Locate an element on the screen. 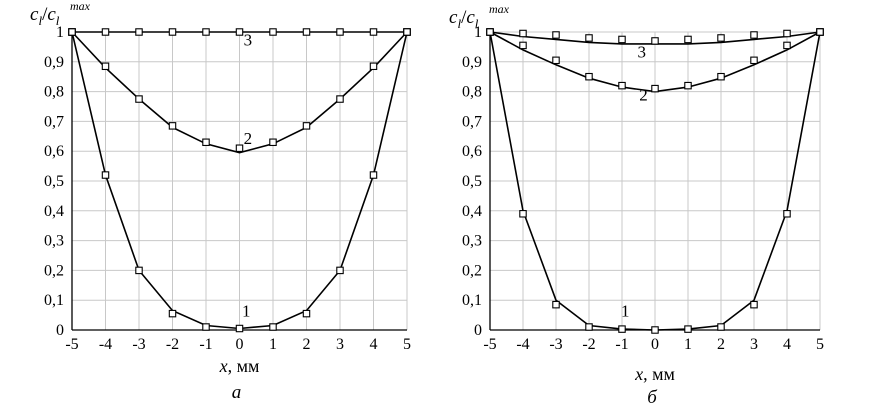  y-tick-label: 0,3 is located at coordinates (54, 241).